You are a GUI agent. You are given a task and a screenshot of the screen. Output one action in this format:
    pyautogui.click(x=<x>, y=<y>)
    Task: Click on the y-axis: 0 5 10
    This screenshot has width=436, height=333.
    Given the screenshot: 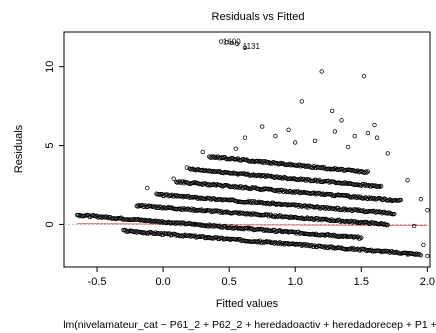 What is the action you would take?
    pyautogui.click(x=54, y=144)
    